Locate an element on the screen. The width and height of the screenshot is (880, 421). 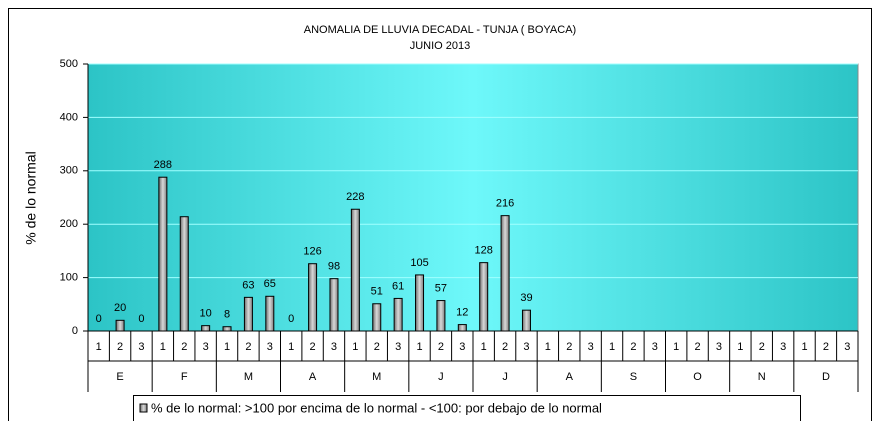
data-label: 216 is located at coordinates (505, 204).